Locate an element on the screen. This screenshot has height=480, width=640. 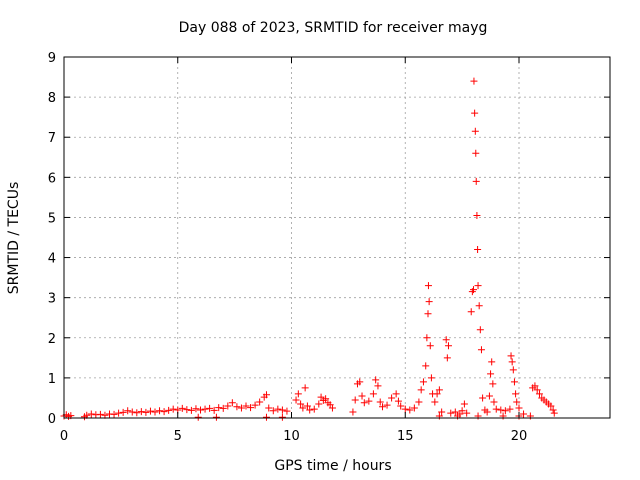
y-tick-label: 8 is located at coordinates (52, 98).